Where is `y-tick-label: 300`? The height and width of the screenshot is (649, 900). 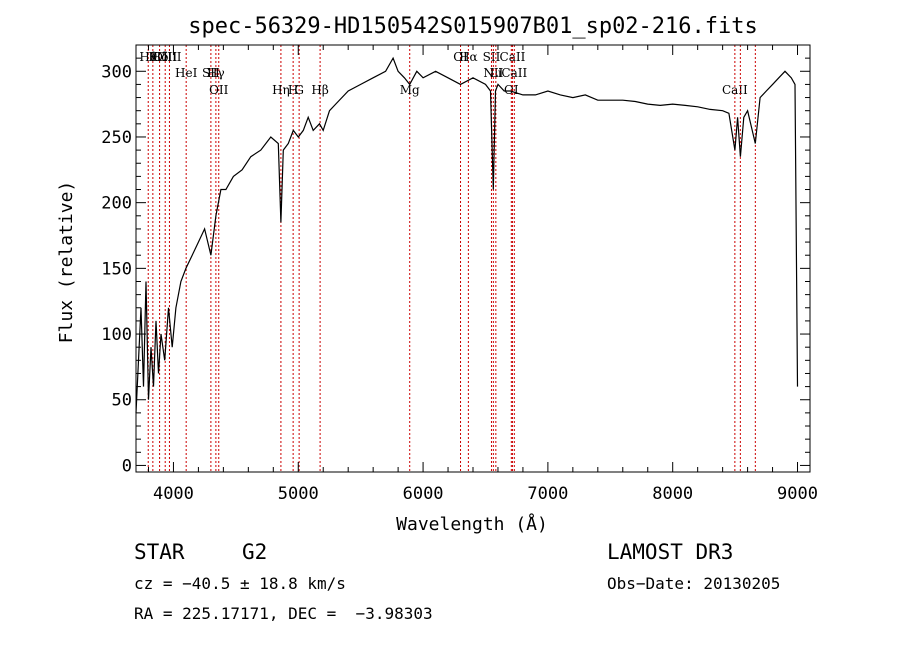
y-tick-label: 300 is located at coordinates (116, 72).